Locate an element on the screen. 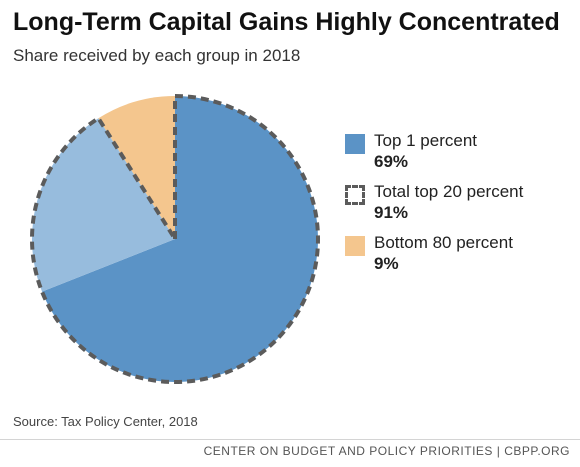 The image size is (580, 467). source-note: Source: Tax Policy Center, 2018 is located at coordinates (105, 421).